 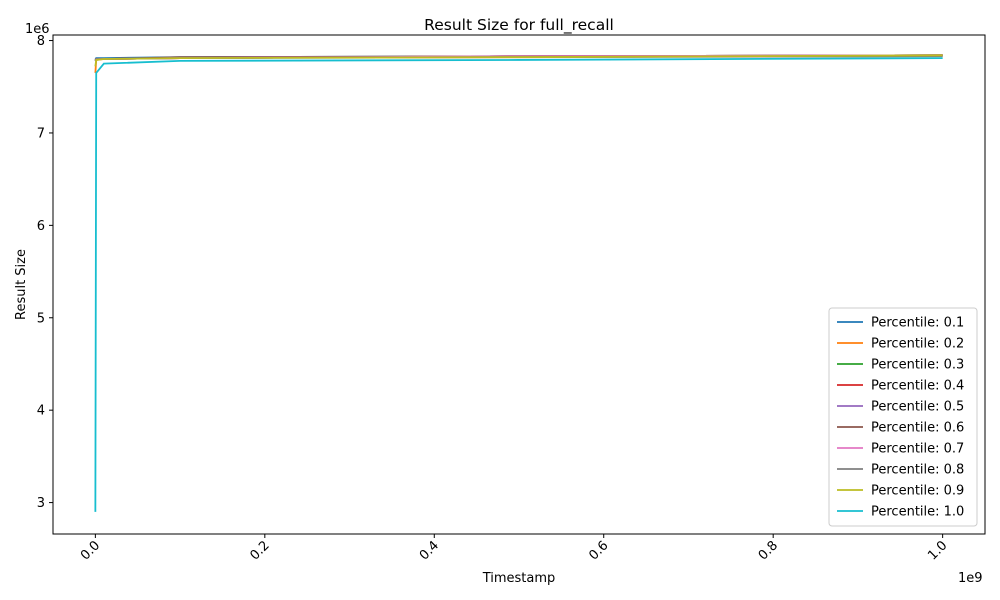 I want to click on y-tick-label: 8, so click(x=41, y=41).